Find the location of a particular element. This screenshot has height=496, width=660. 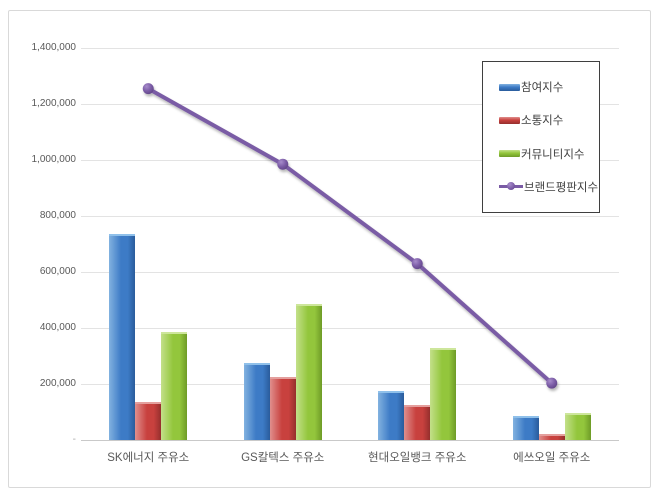

y-axis-tick-label: 1,000,000 is located at coordinates (54, 159).